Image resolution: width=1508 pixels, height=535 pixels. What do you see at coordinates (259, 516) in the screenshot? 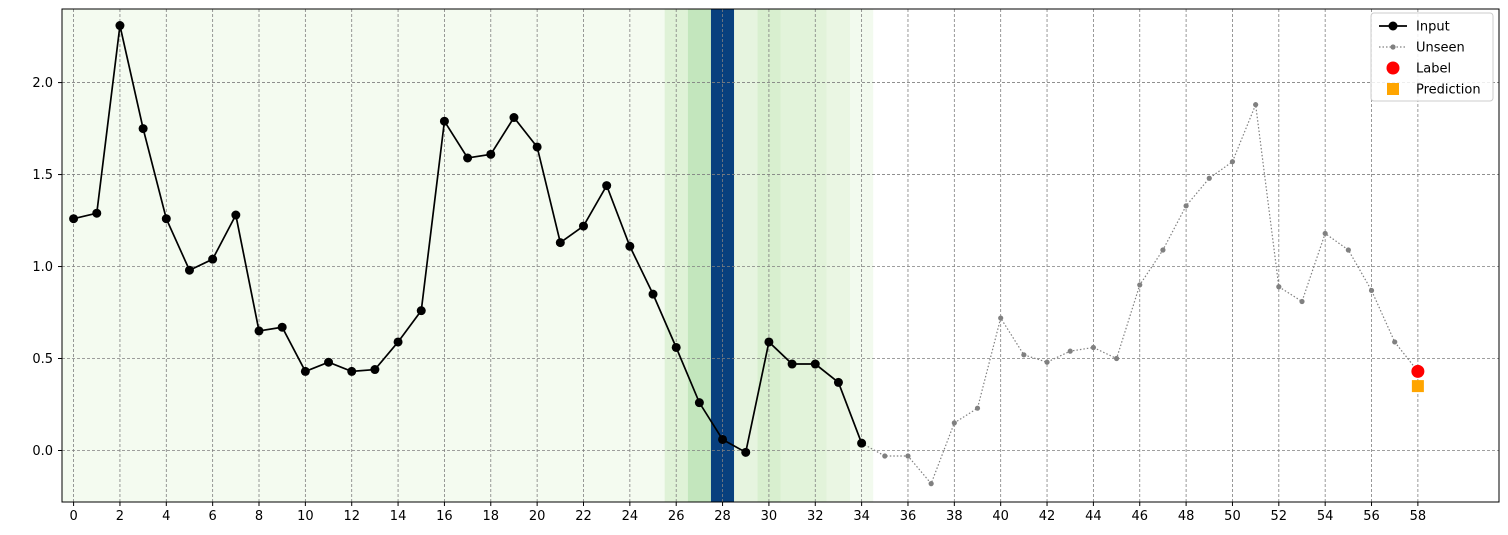
I see `x-tick-label: 8` at bounding box center [259, 516].